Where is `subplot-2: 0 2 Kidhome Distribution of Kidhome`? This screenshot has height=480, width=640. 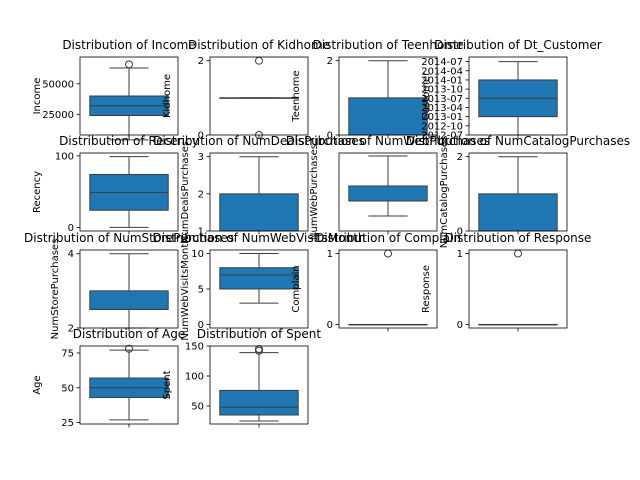
subplot-2: 0 2 Kidhome Distribution of Kidhome is located at coordinates (246, 90).